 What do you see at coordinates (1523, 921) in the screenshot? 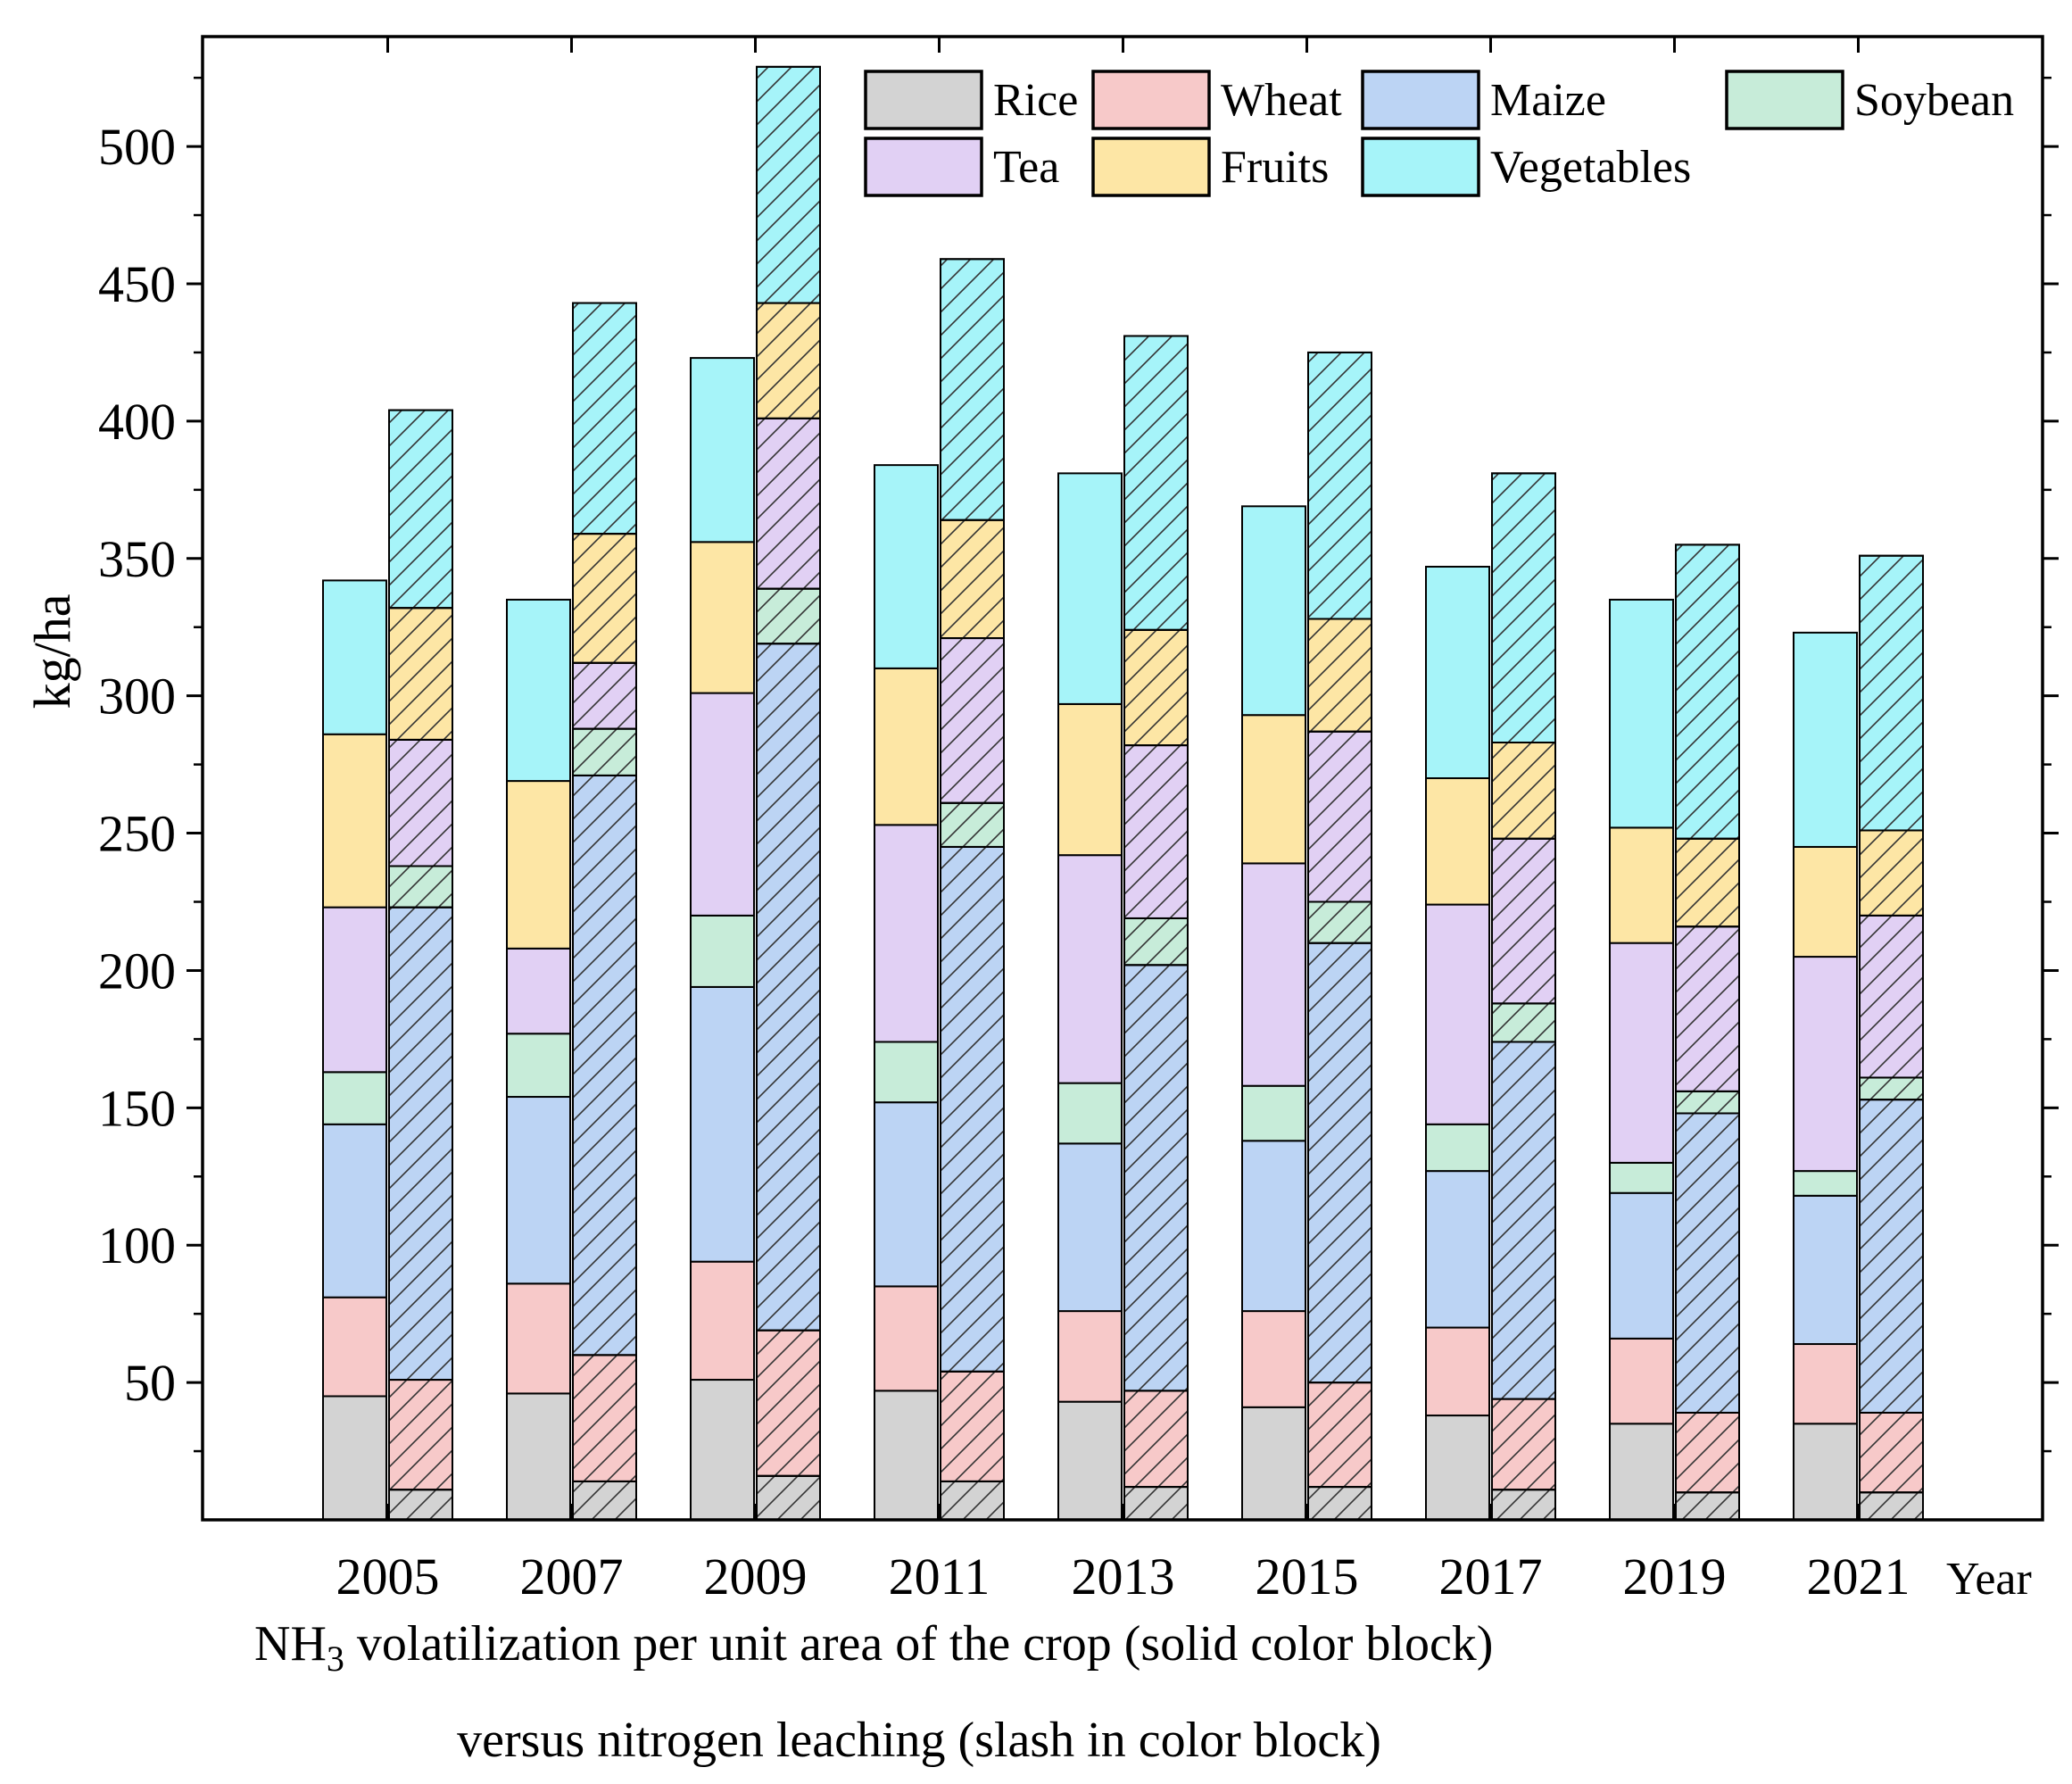
I see `bar-hatch-overlay-tea-2017` at bounding box center [1523, 921].